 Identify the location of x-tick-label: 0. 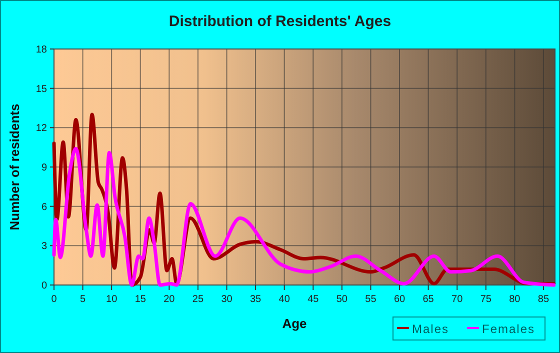
(54, 299).